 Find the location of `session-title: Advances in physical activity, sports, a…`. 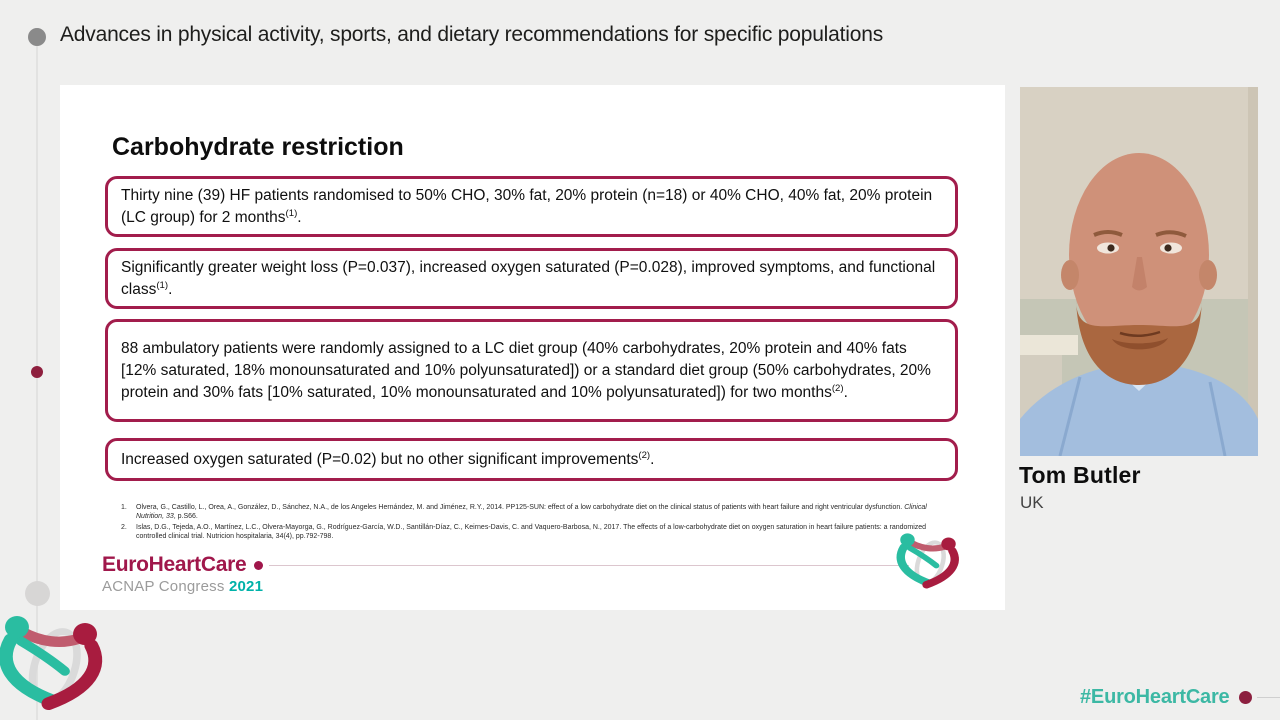

session-title: Advances in physical activity, sports, a… is located at coordinates (471, 34).